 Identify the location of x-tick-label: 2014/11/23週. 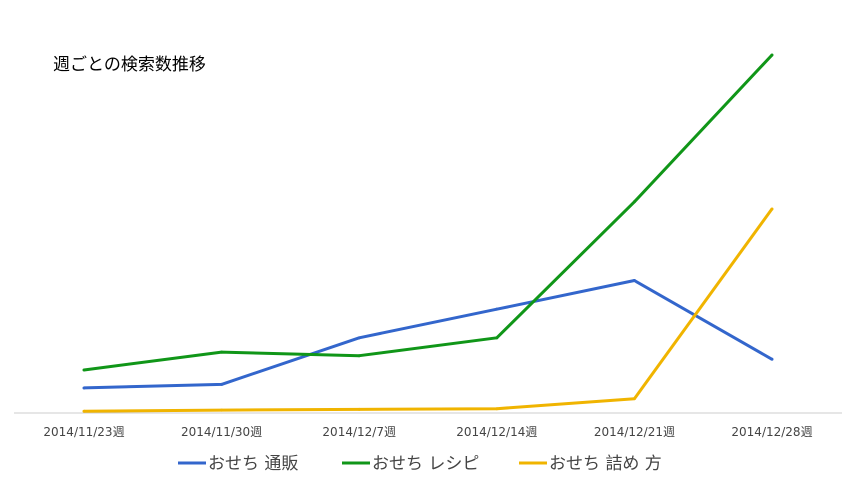
(83, 432).